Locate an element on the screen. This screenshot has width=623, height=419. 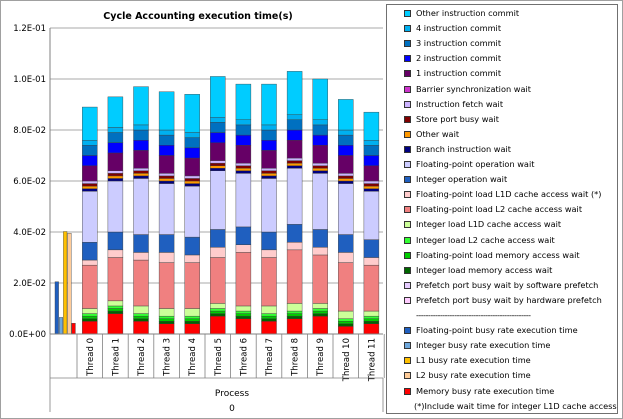
legend-label: Floating-point load L2 cache access wait is located at coordinates (499, 209).